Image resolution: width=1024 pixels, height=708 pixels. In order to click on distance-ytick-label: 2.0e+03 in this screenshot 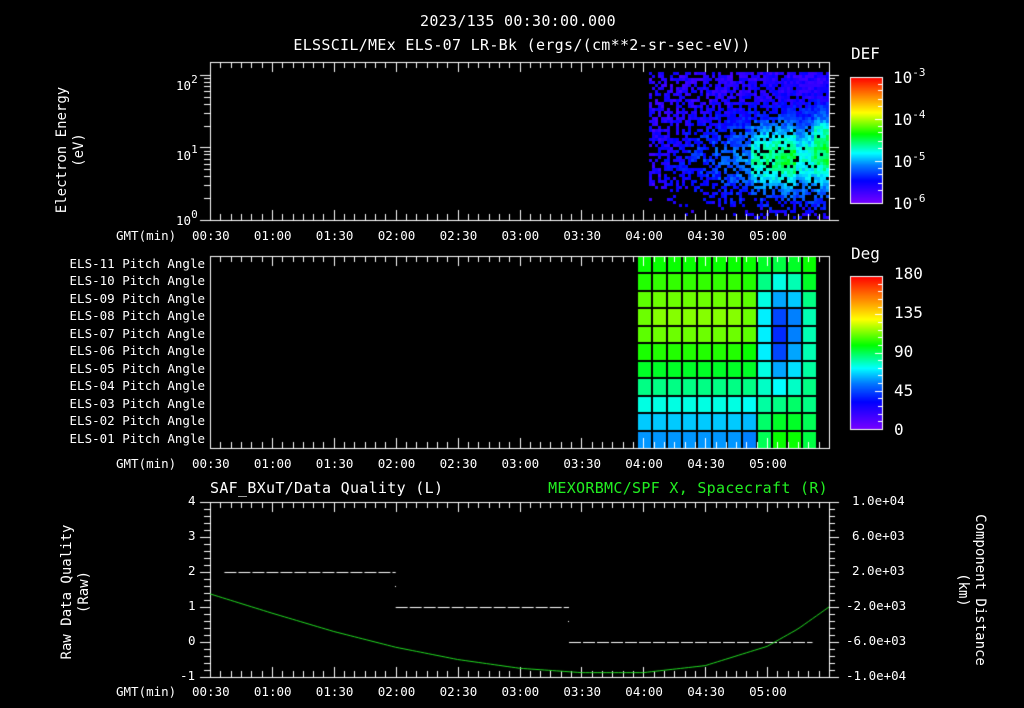, I will do `click(878, 570)`.